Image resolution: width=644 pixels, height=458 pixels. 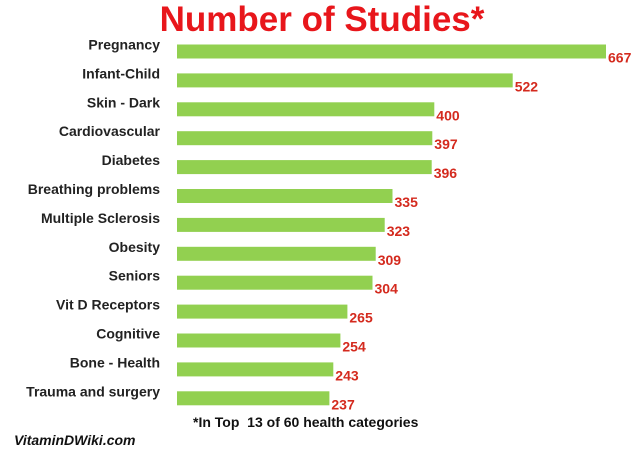 What do you see at coordinates (128, 334) in the screenshot?
I see `category-label-cognitive: Cognitive` at bounding box center [128, 334].